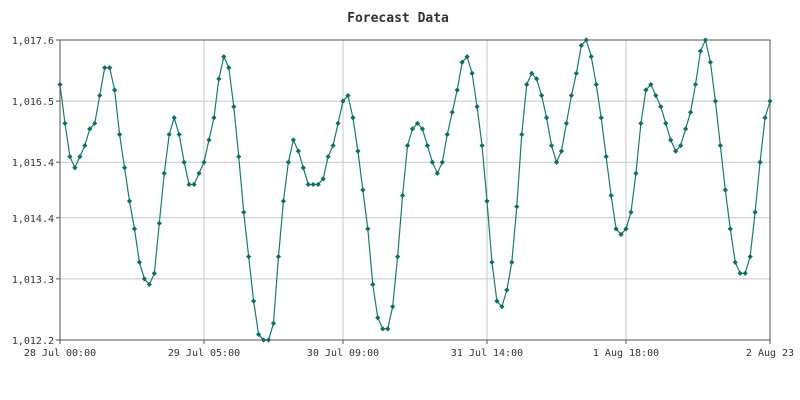  What do you see at coordinates (204, 353) in the screenshot?
I see `x-tick-label: 29 Jul 05:00` at bounding box center [204, 353].